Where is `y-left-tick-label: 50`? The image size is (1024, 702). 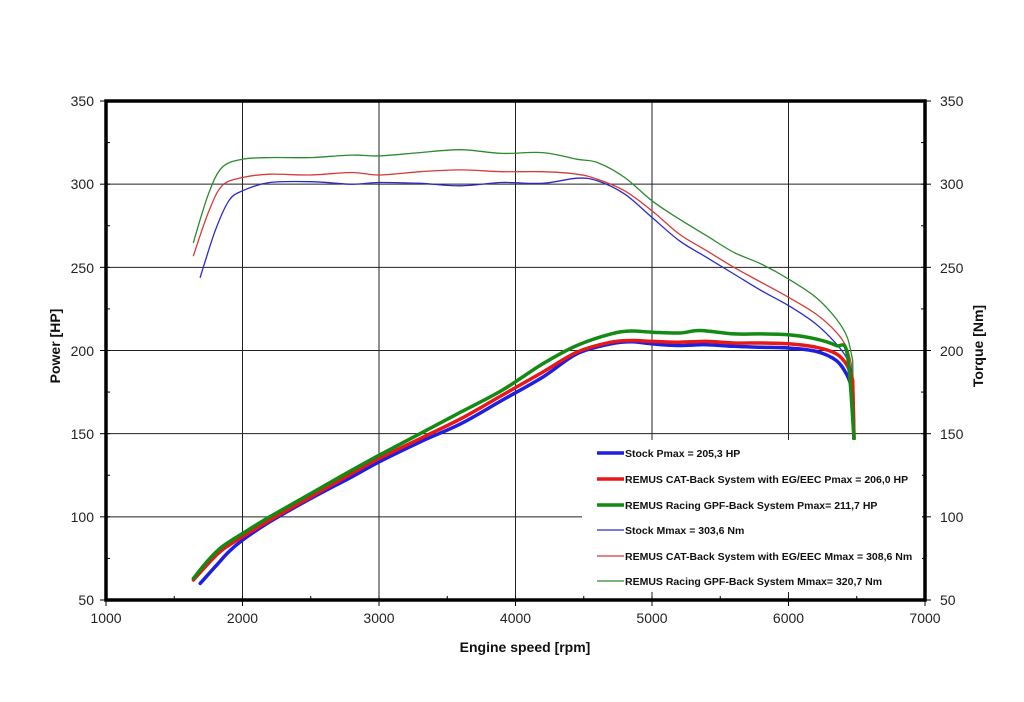 y-left-tick-label: 50 is located at coordinates (86, 600).